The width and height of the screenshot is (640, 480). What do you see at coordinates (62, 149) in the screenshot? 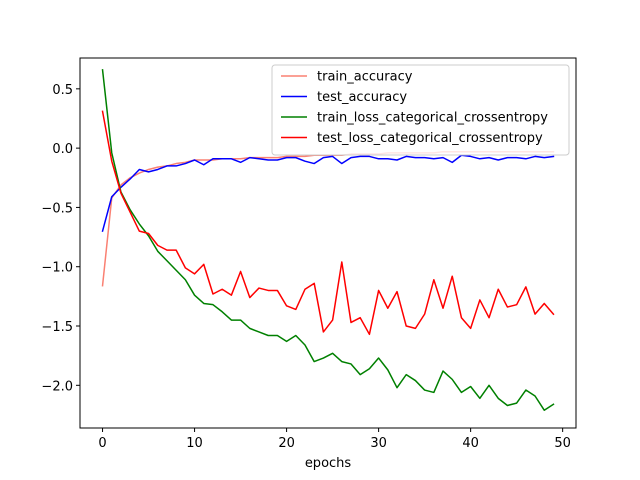
I see `y-tick-label: 0.0` at bounding box center [62, 149].